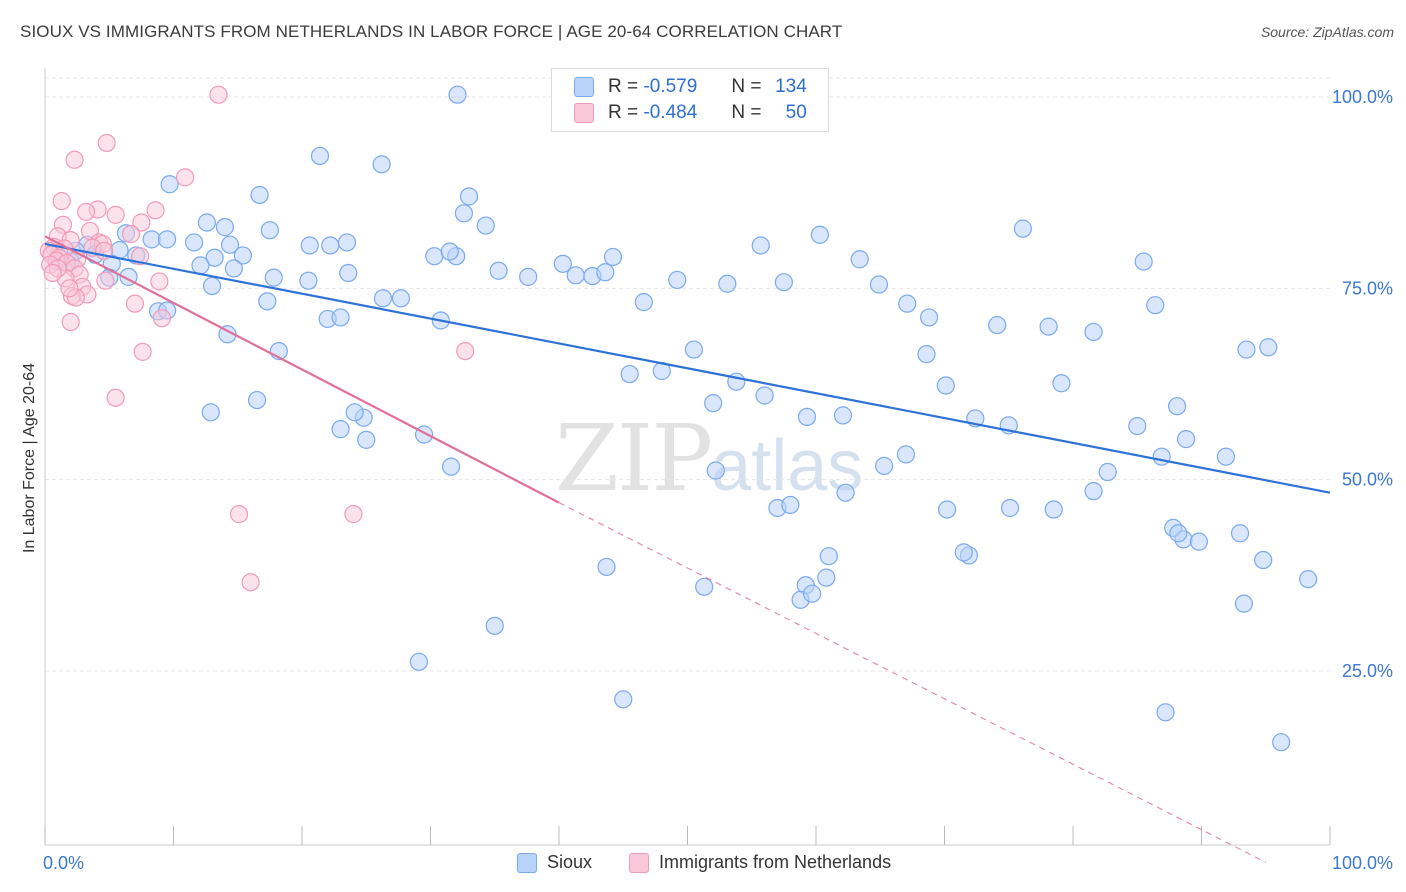 The height and width of the screenshot is (892, 1406). I want to click on r-label: R =, so click(623, 112).